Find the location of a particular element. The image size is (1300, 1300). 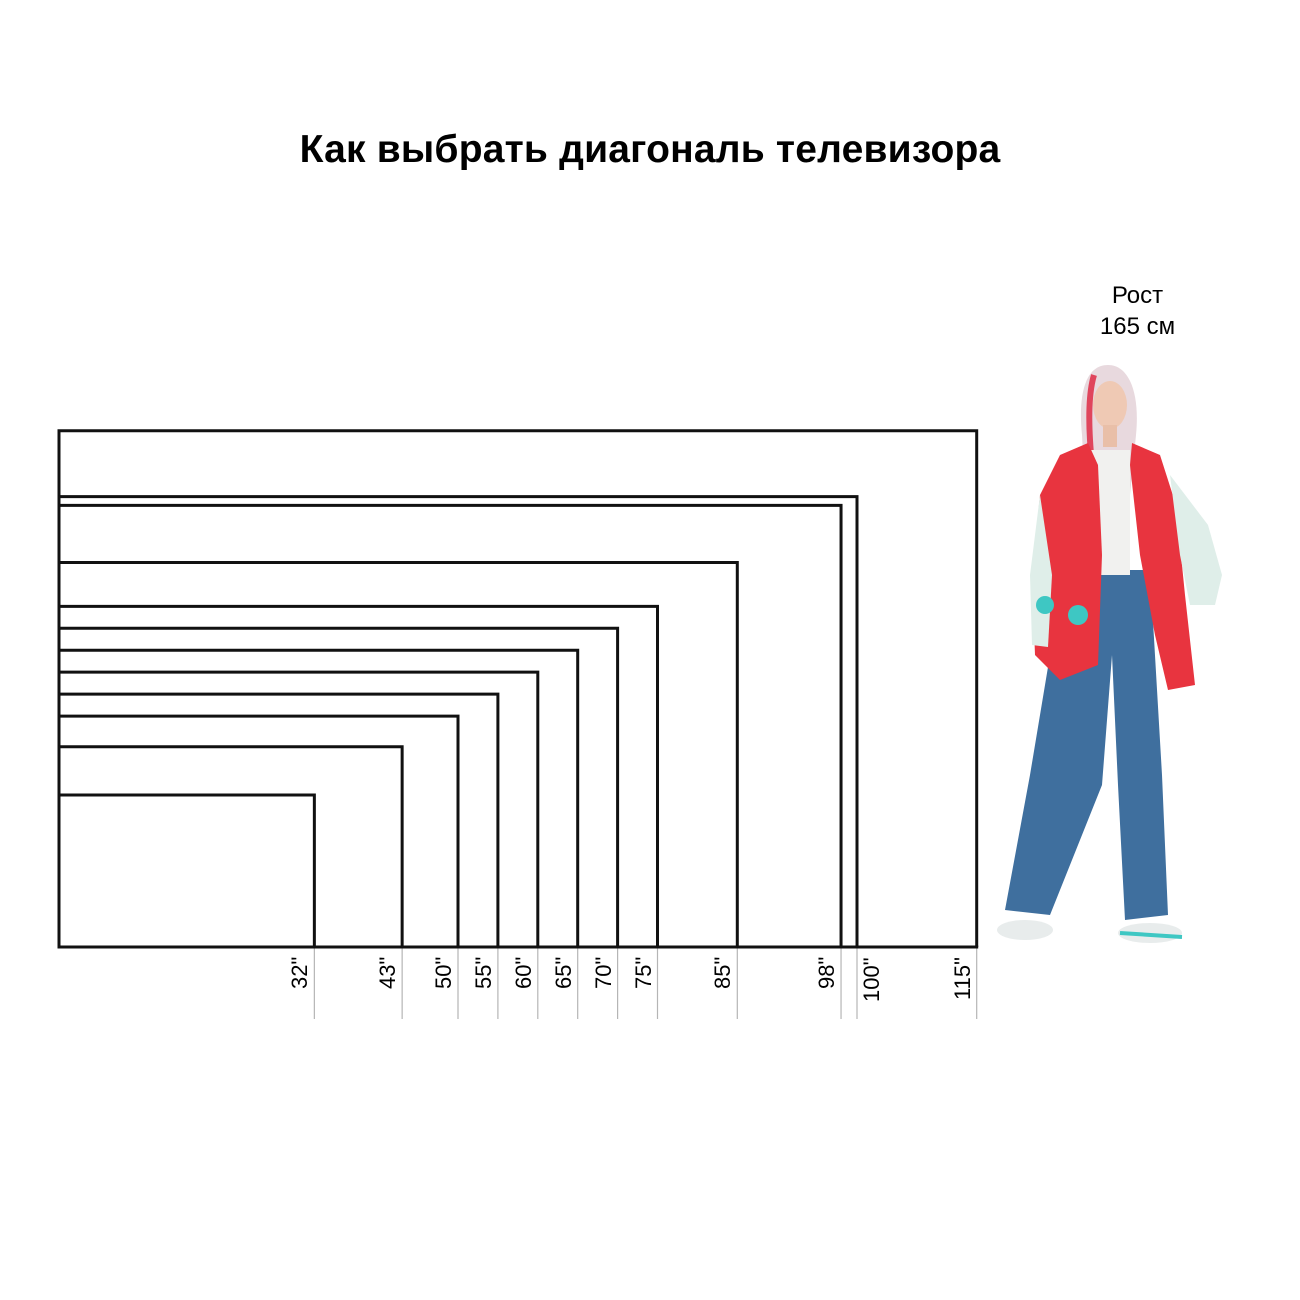

page-title: Как выбрать диагональ телевизора is located at coordinates (650, 149).